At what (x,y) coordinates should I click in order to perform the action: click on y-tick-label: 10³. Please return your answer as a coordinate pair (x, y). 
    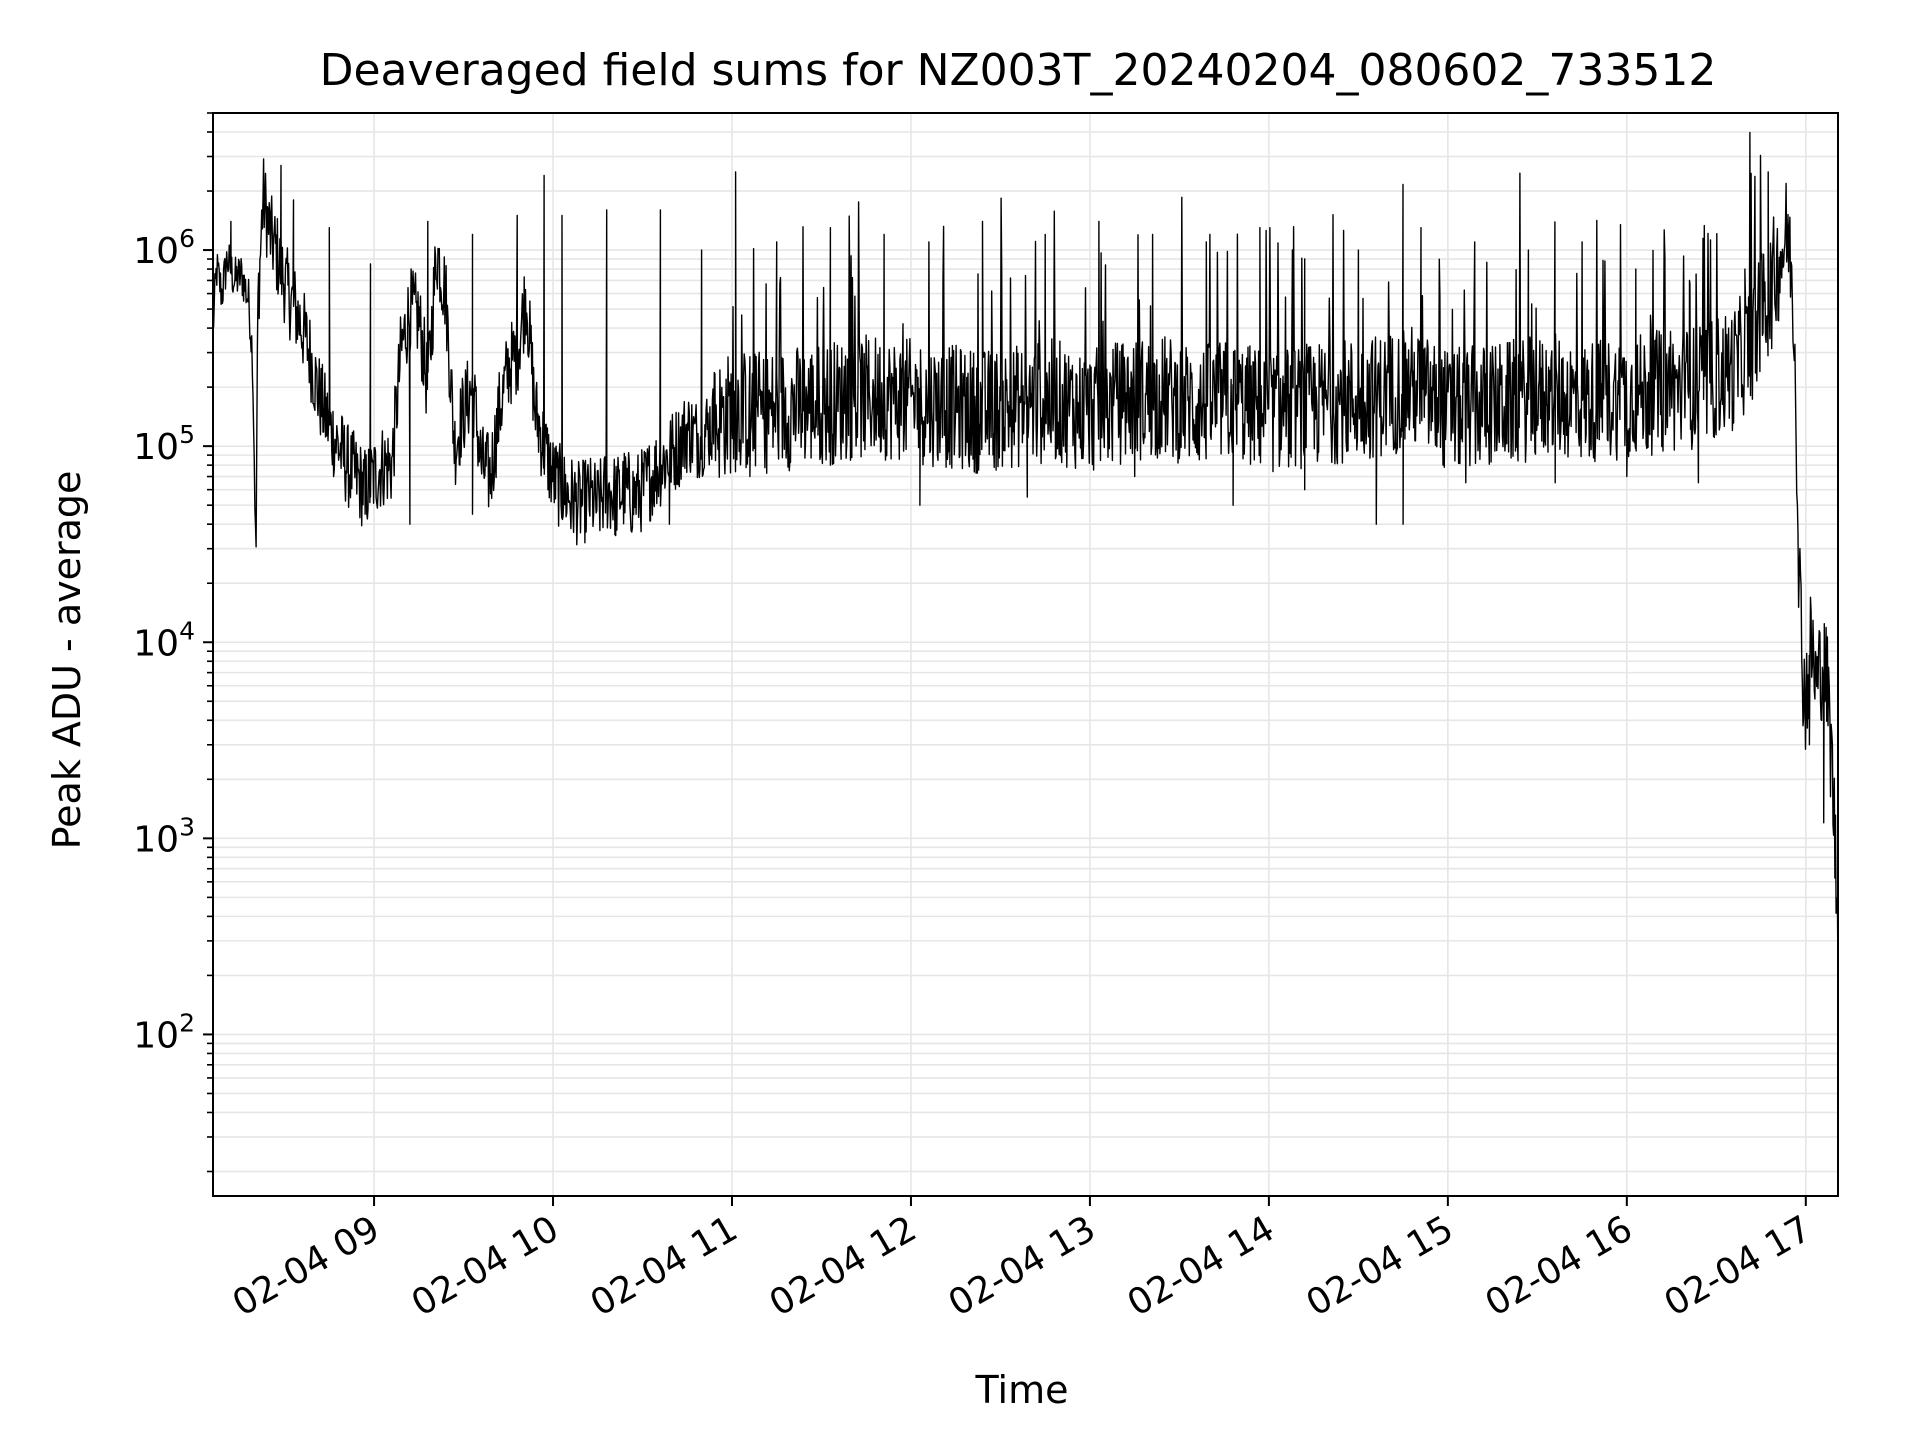
    Looking at the image, I should click on (164, 836).